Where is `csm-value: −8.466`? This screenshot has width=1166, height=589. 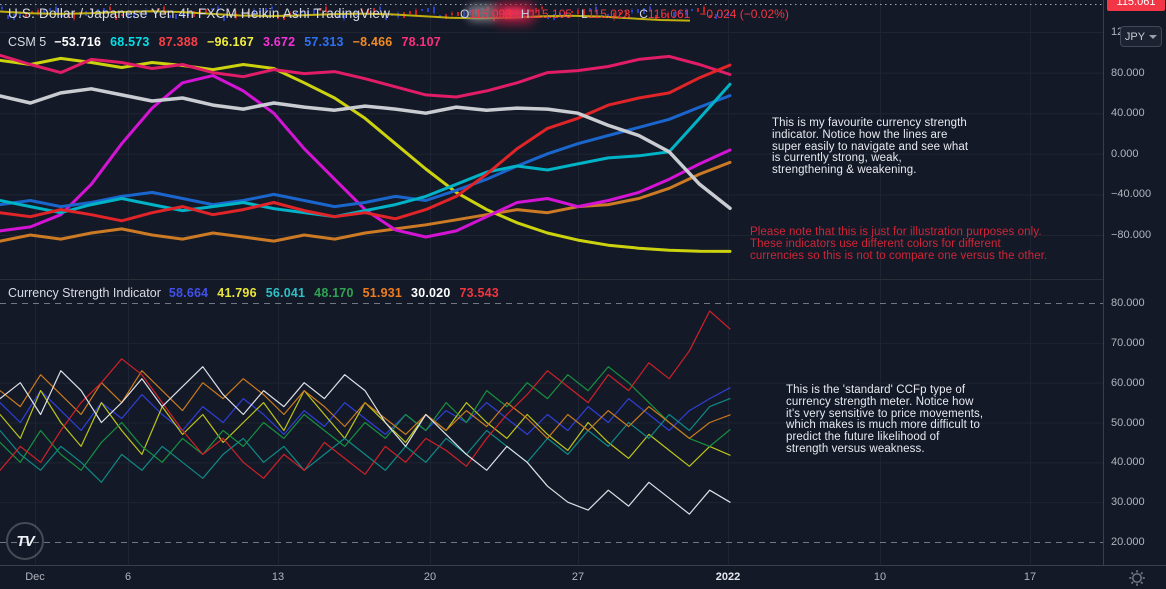
csm-value: −8.466 is located at coordinates (372, 42).